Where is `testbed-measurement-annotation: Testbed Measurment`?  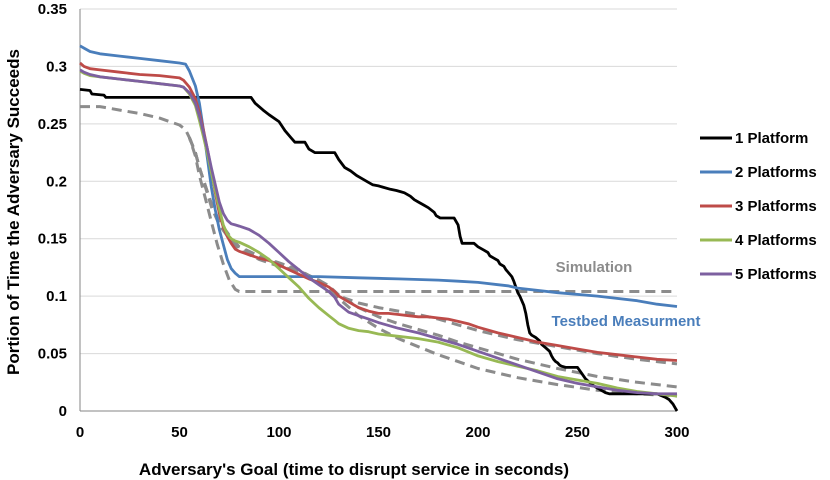 testbed-measurement-annotation: Testbed Measurment is located at coordinates (626, 321).